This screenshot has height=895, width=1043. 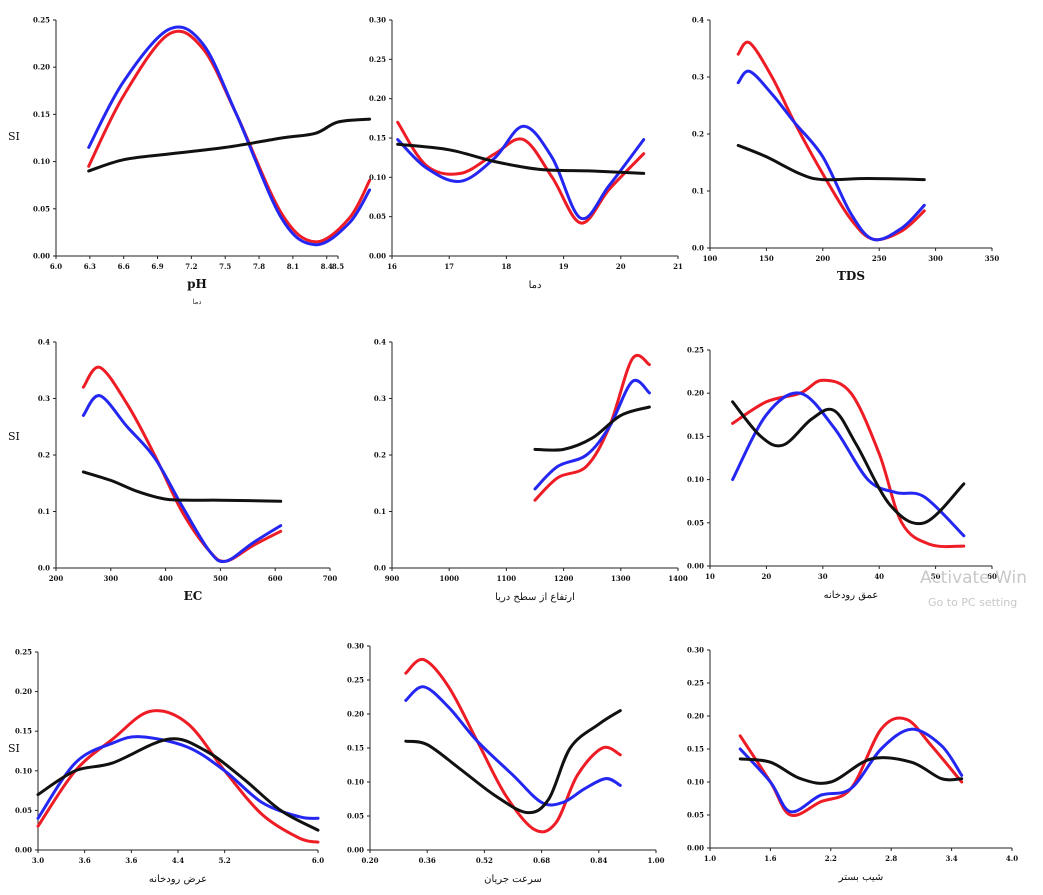 I want to click on x-tick-label: 900, so click(x=392, y=578).